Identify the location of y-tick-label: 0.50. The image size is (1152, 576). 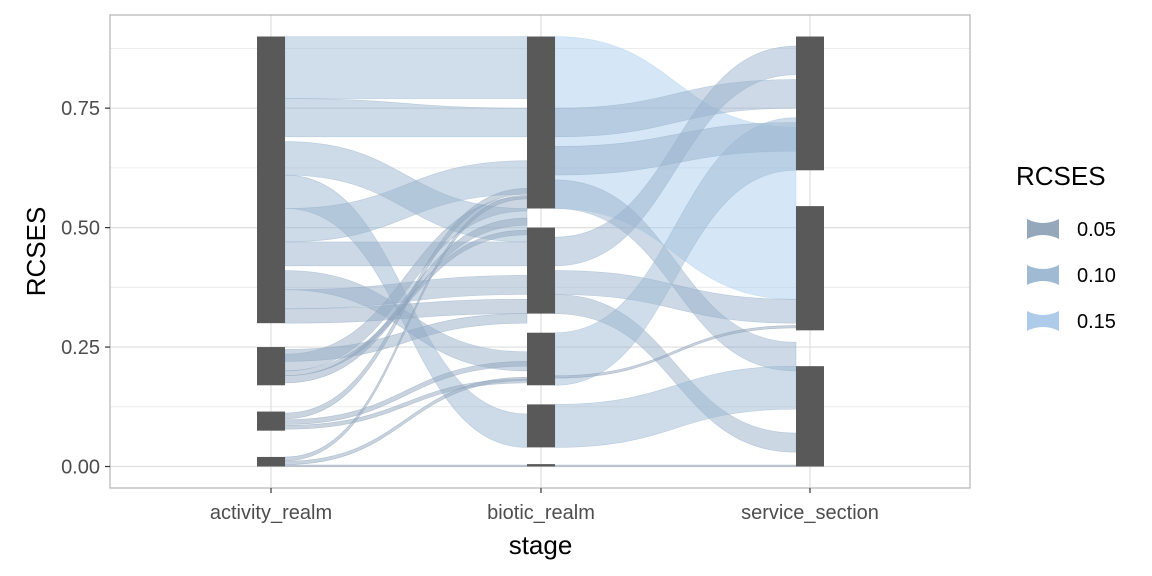
(80, 229).